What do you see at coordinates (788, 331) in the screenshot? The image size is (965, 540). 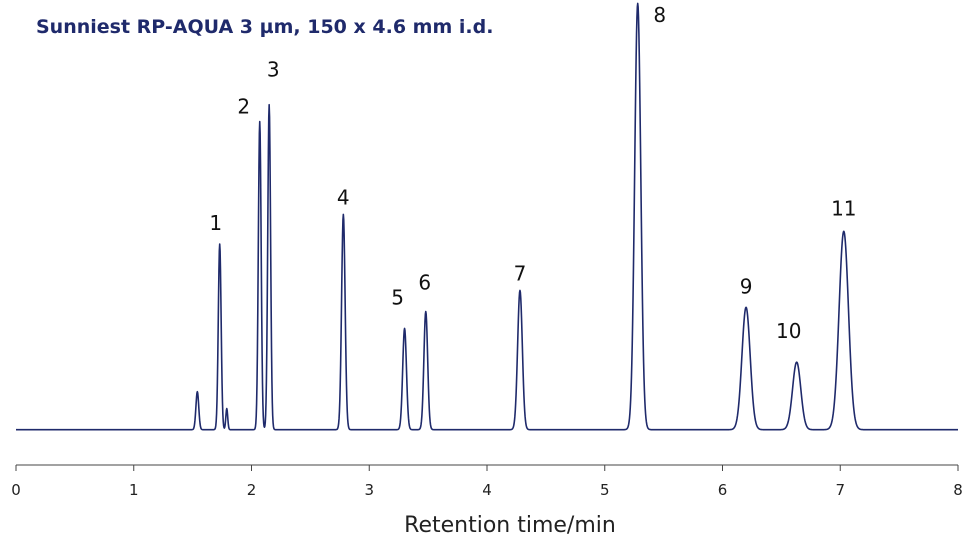 I see `peak-label-10: 10` at bounding box center [788, 331].